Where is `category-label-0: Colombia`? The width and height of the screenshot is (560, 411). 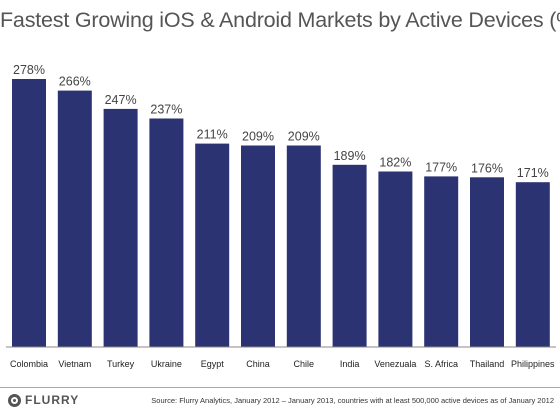
category-label-0: Colombia is located at coordinates (29, 364).